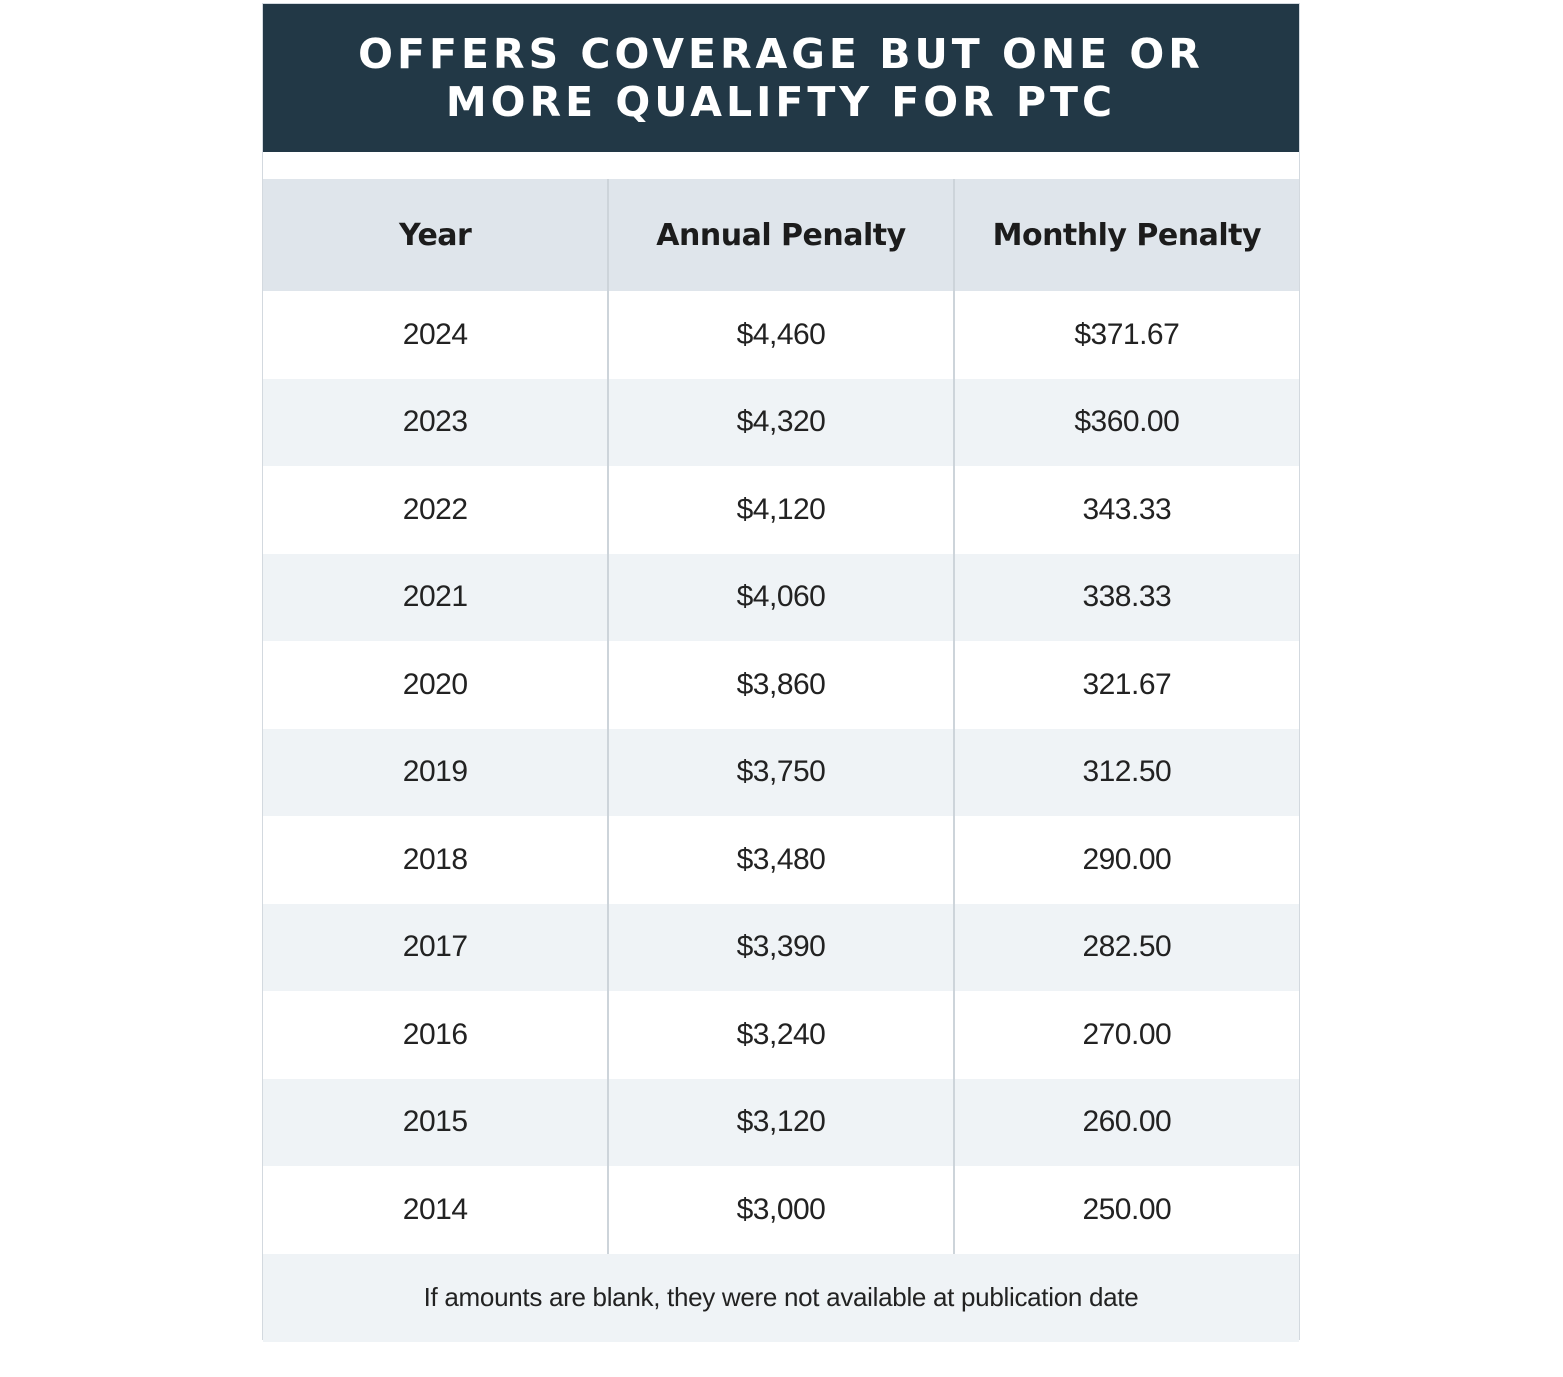  Describe the element at coordinates (436, 335) in the screenshot. I see `cell-year: 2024` at that location.